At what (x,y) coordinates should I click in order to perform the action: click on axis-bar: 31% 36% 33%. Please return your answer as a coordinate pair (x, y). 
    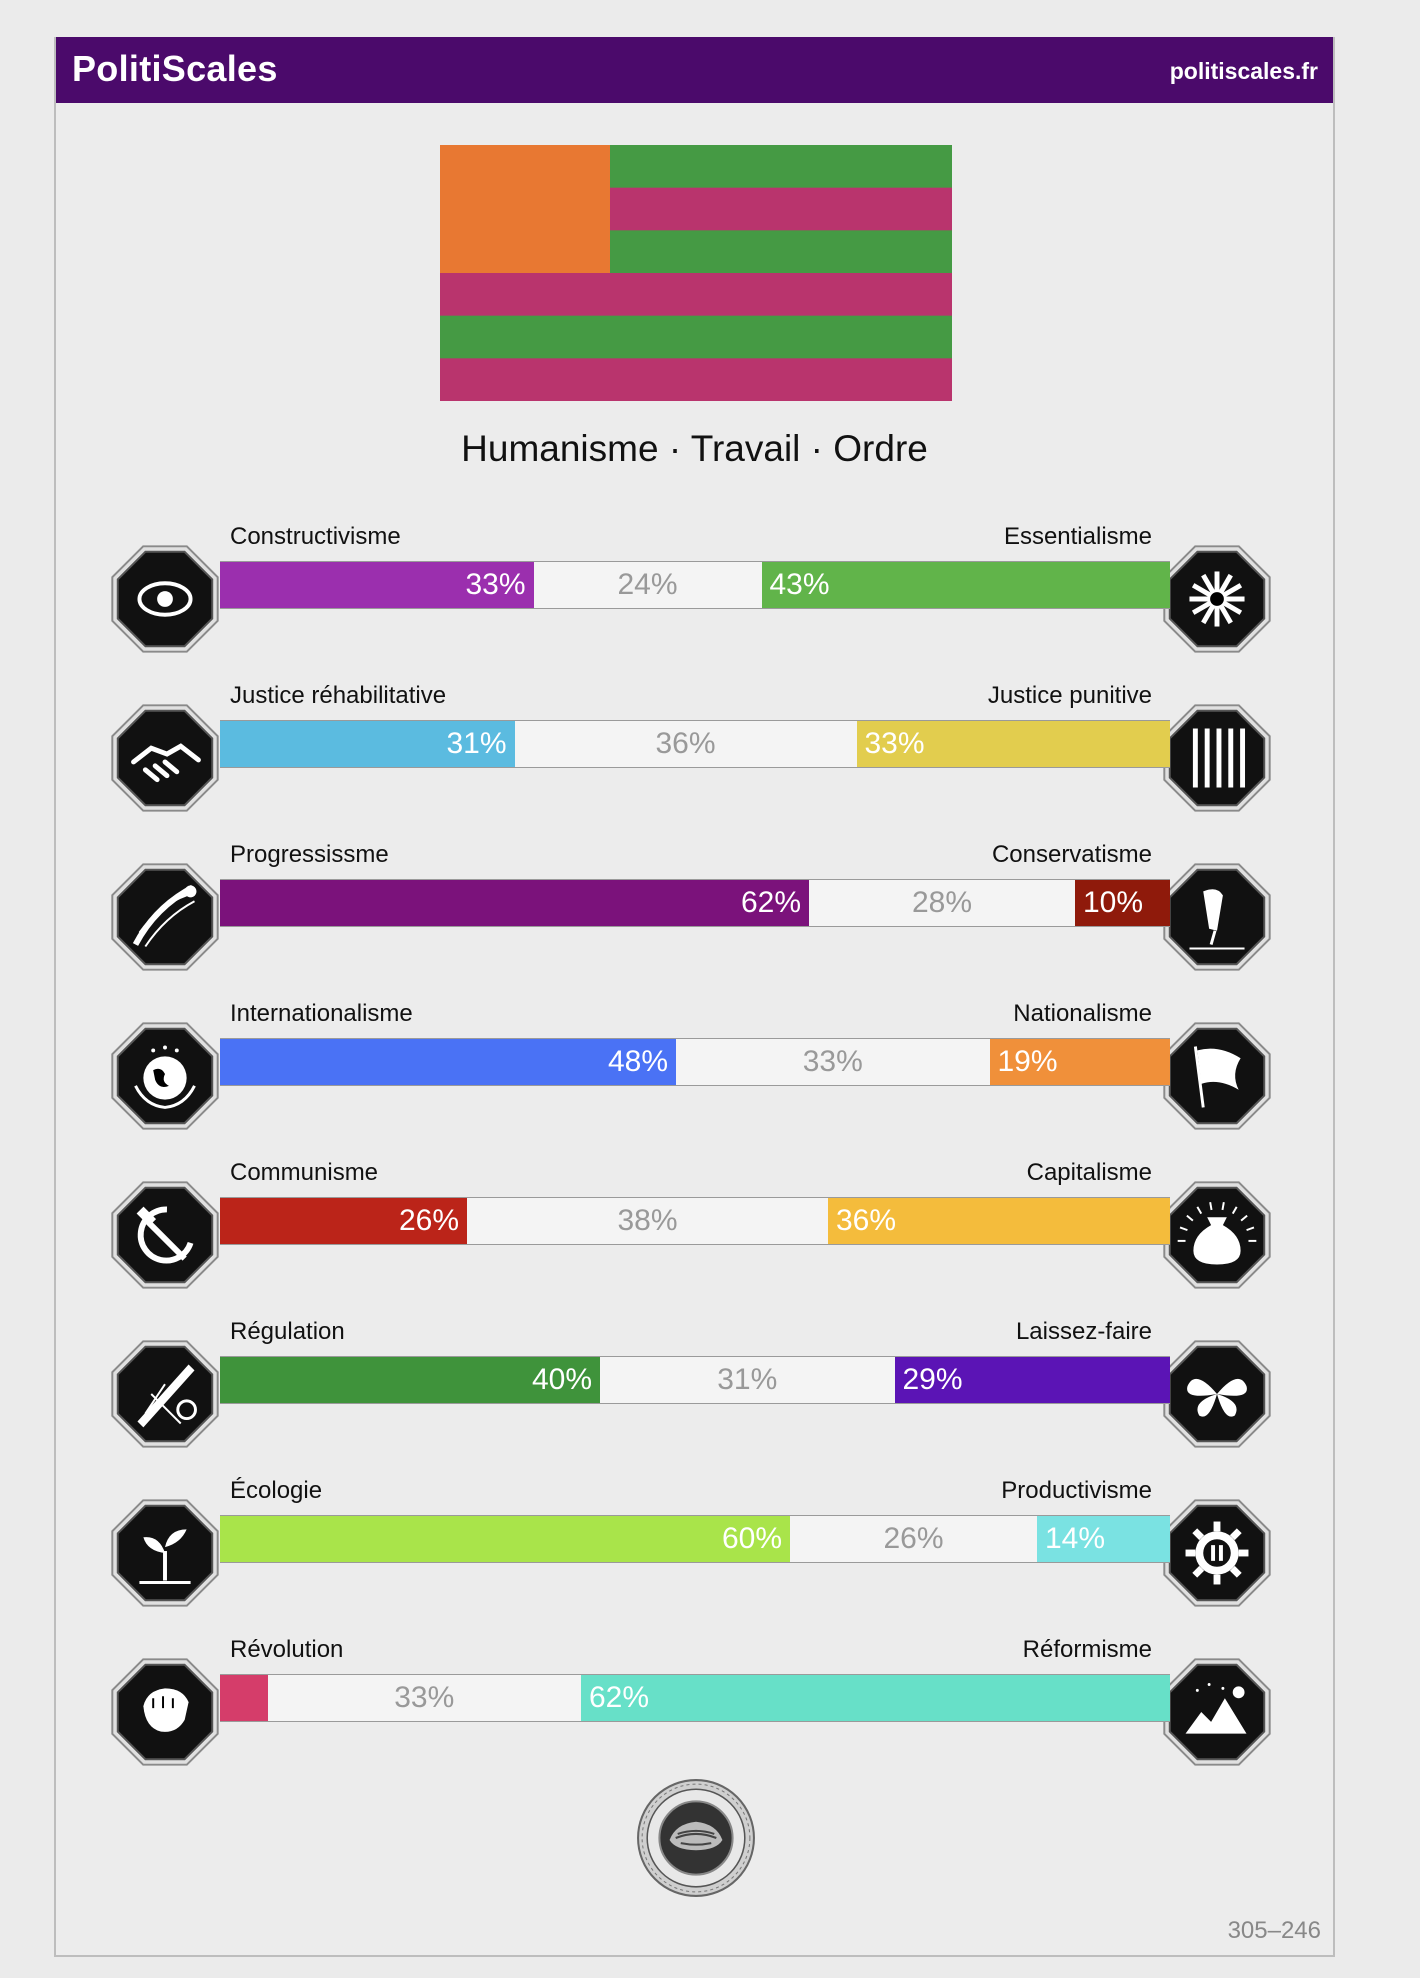
    Looking at the image, I should click on (695, 744).